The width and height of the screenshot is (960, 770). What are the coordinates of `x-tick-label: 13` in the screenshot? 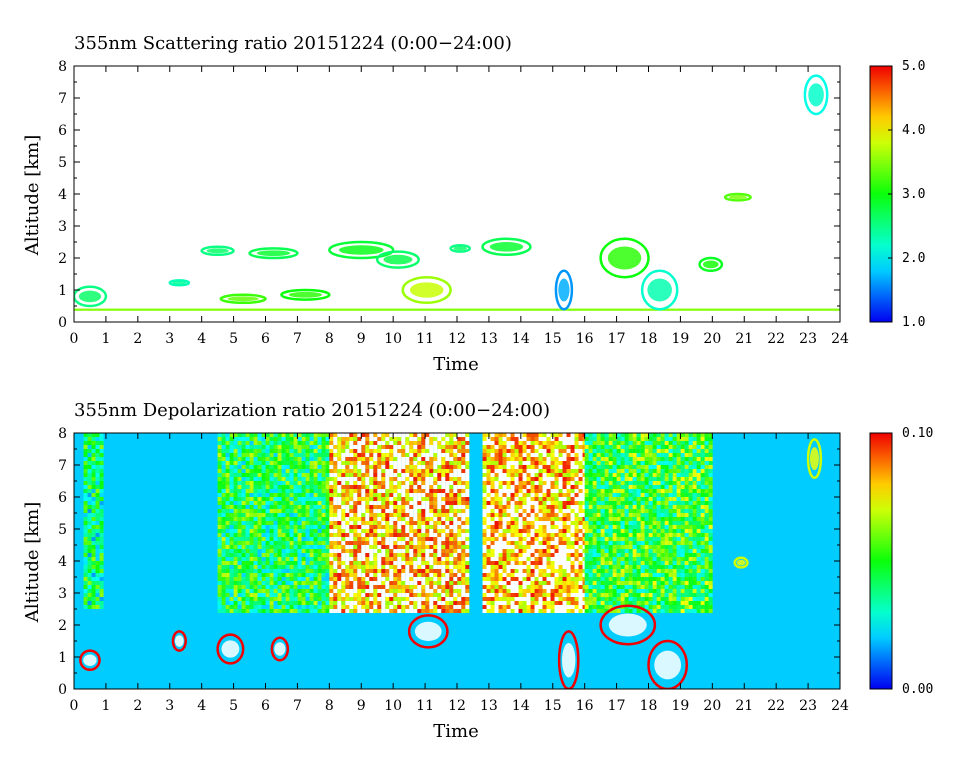 It's located at (489, 706).